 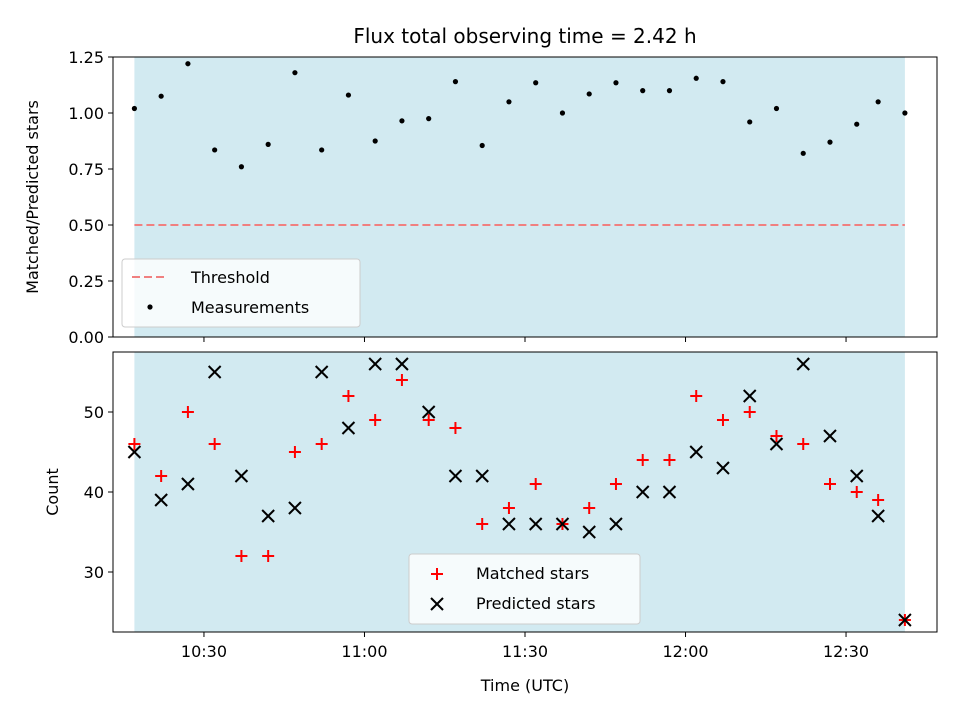 What do you see at coordinates (86, 57) in the screenshot?
I see `top-y-tick-label: 1.25` at bounding box center [86, 57].